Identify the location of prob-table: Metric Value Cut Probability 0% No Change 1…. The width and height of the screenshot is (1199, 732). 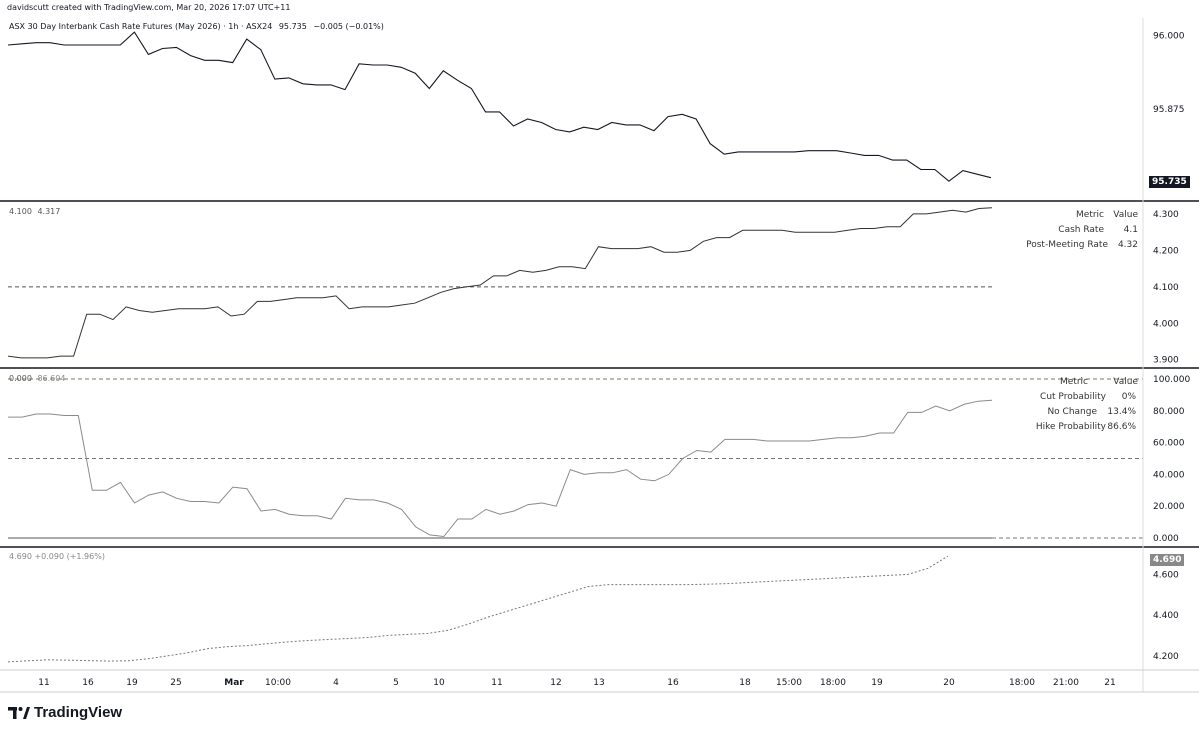
(1084, 404).